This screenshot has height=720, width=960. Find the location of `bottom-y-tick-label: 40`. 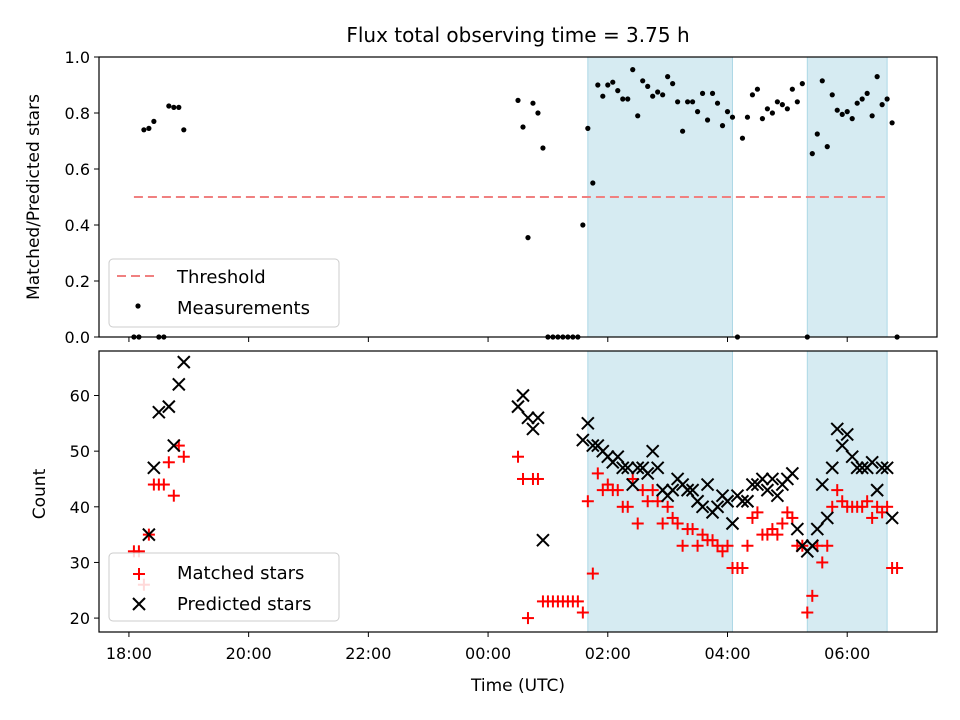

bottom-y-tick-label: 40 is located at coordinates (80, 507).